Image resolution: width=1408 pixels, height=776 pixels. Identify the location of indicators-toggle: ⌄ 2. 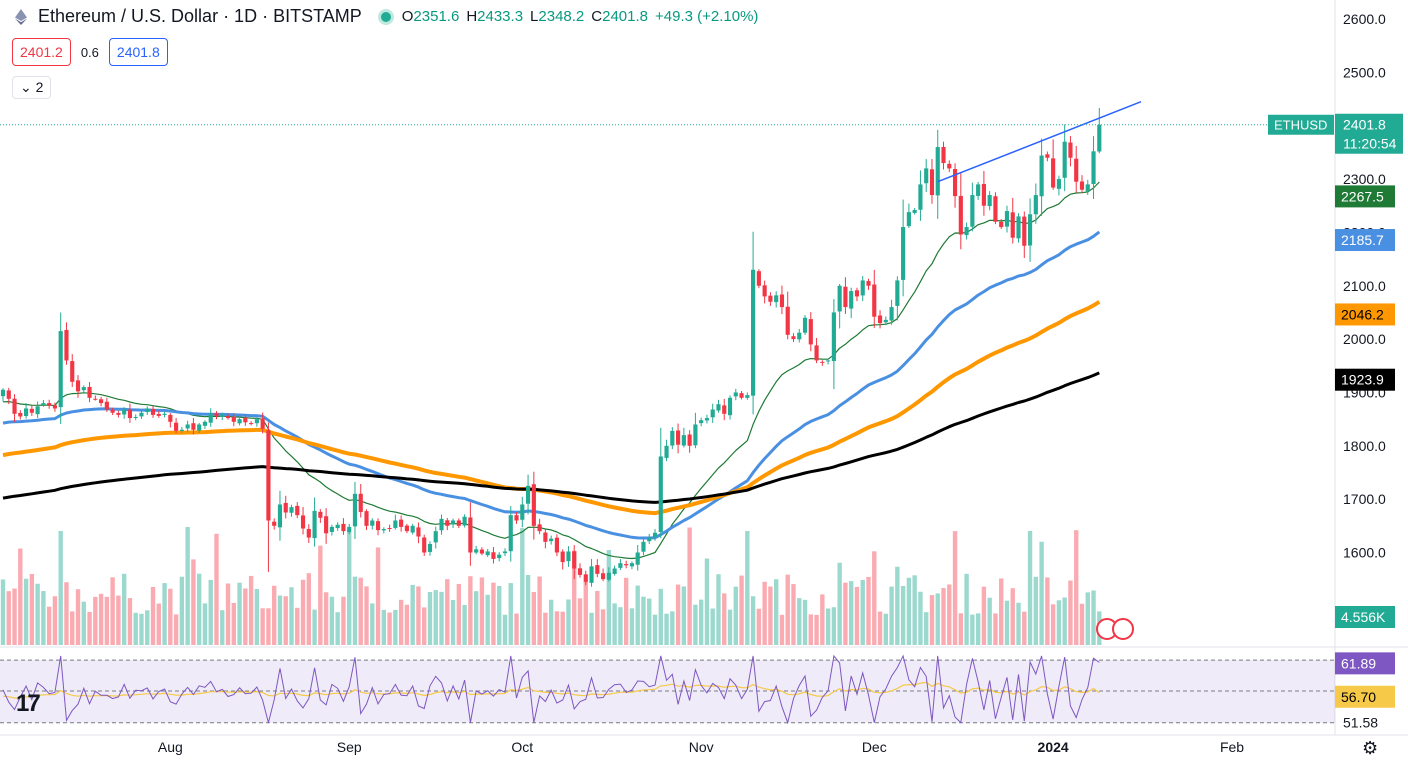
(32, 87).